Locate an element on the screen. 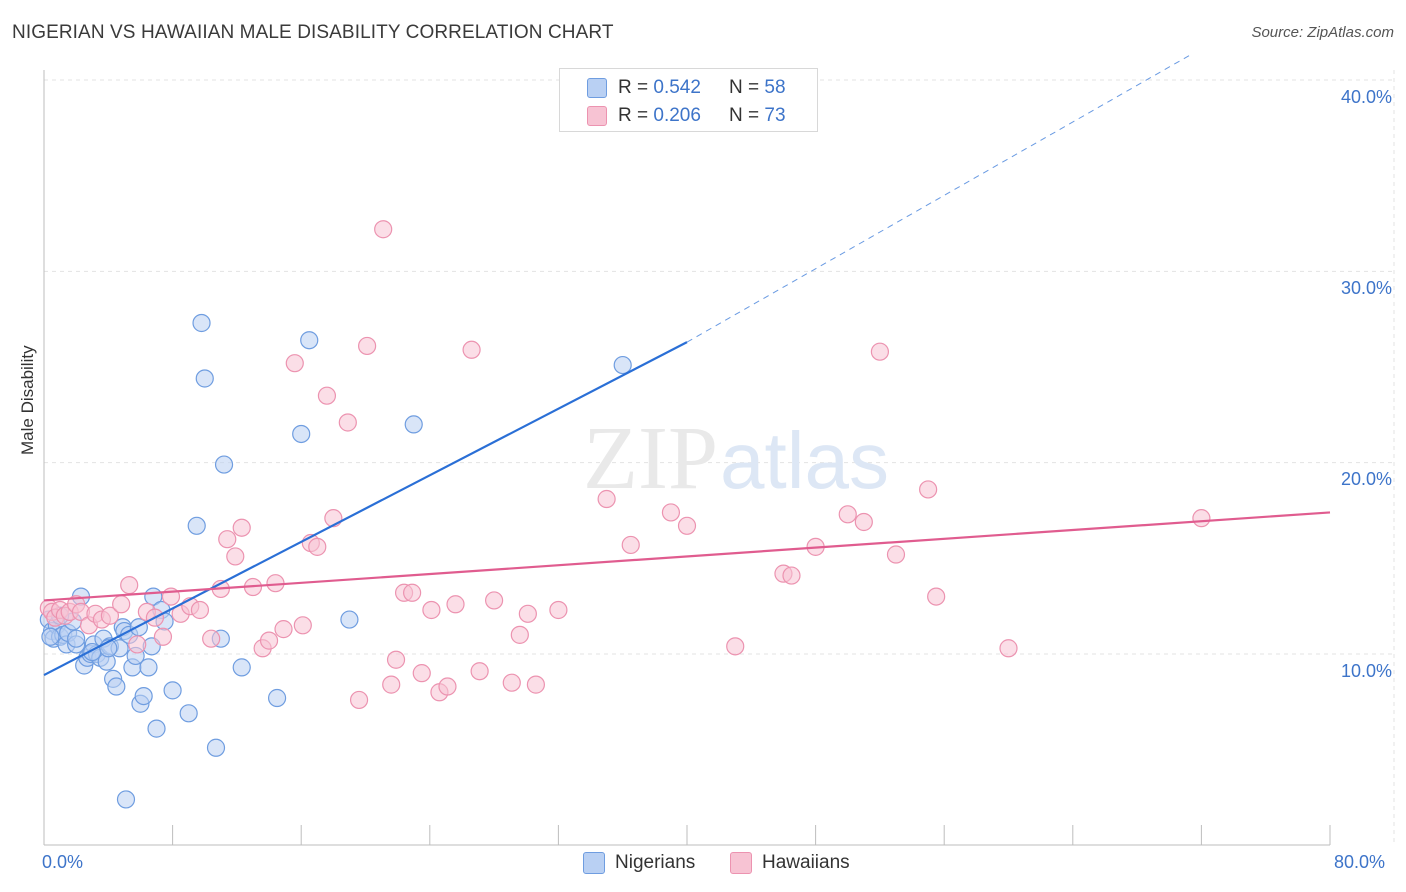 The image size is (1406, 892). y-axis-label: Male Disability is located at coordinates (27, 400).